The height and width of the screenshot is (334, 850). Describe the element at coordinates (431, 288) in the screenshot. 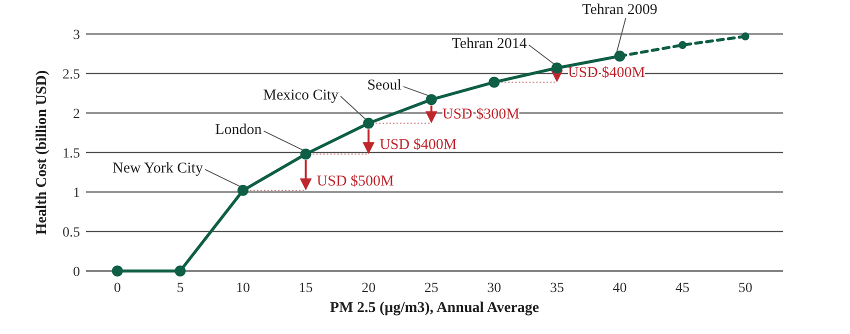

I see `x-tick-label: 25` at that location.